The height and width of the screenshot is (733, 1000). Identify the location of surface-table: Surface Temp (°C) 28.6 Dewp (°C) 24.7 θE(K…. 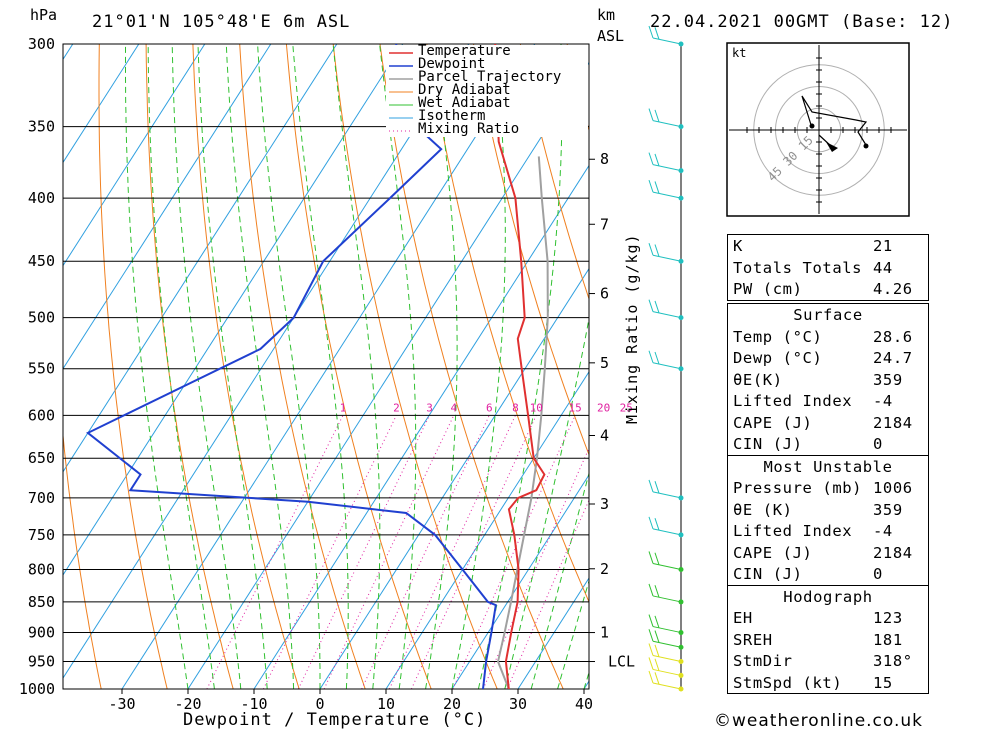
(828, 498).